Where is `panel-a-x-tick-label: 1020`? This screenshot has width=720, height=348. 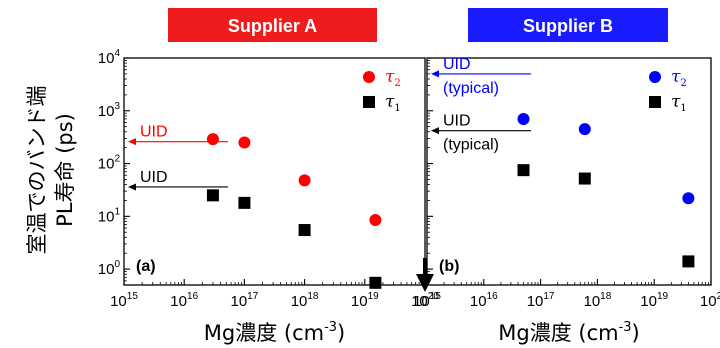
panel-a-x-tick-label: 1020 is located at coordinates (425, 300).